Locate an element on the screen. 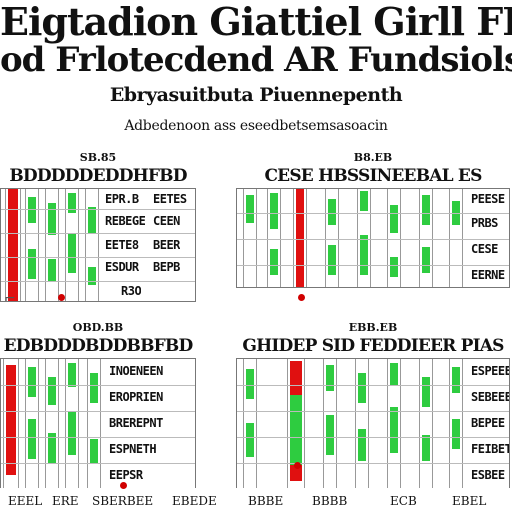 The width and height of the screenshot is (512, 512). panel-heading: CESE HBSSINEEBAL ES is located at coordinates (373, 176).